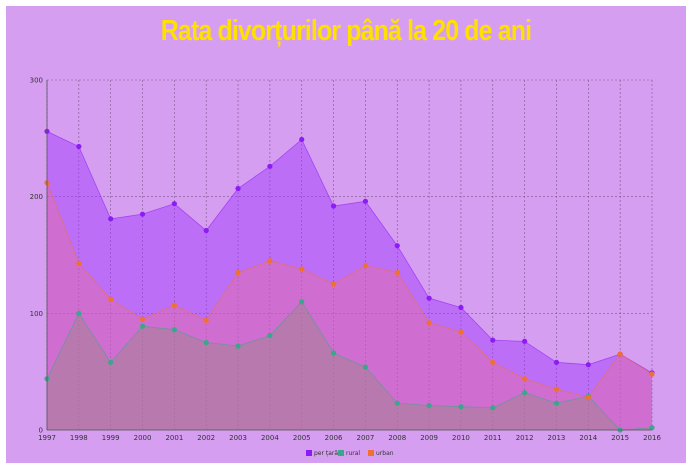 This screenshot has width=692, height=469. Describe the element at coordinates (111, 438) in the screenshot. I see `x-tick-label: 1999` at that location.